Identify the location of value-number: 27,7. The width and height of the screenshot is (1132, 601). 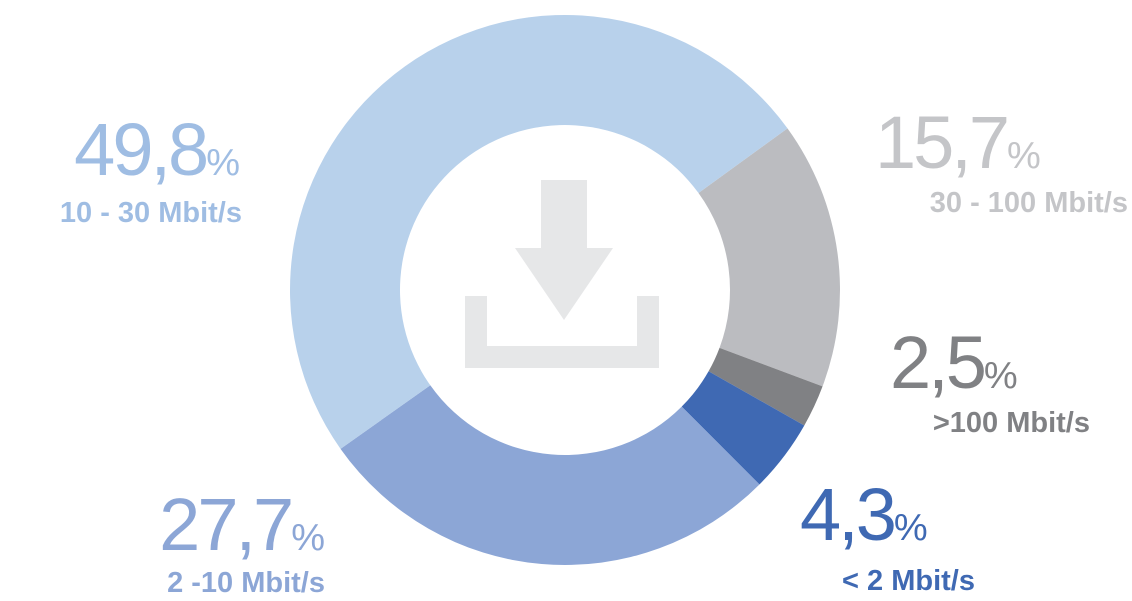
(225, 524).